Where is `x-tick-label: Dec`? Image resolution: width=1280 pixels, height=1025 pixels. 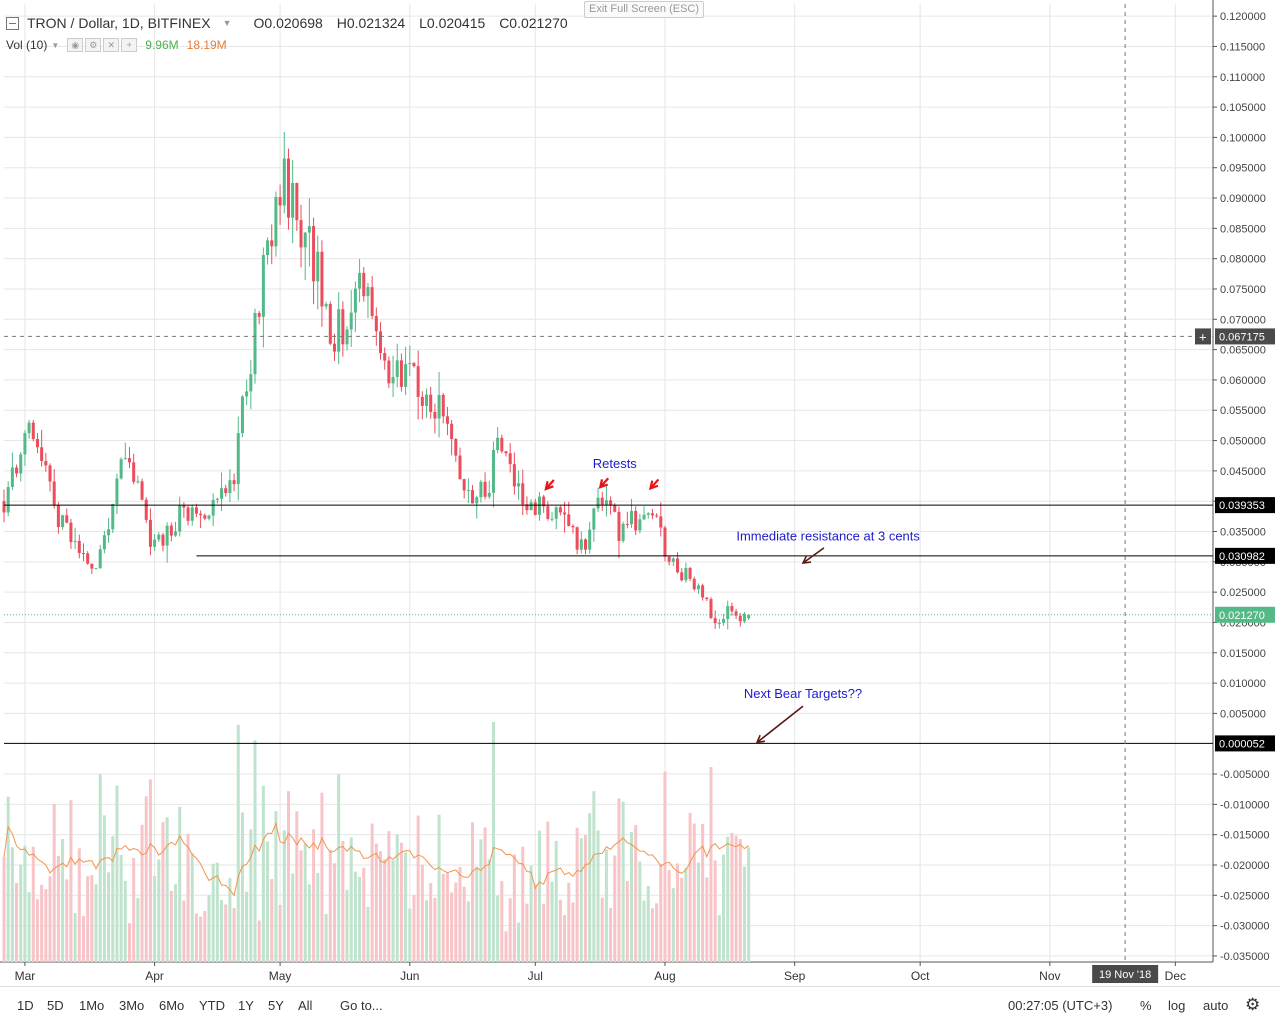
x-tick-label: Dec is located at coordinates (1175, 976).